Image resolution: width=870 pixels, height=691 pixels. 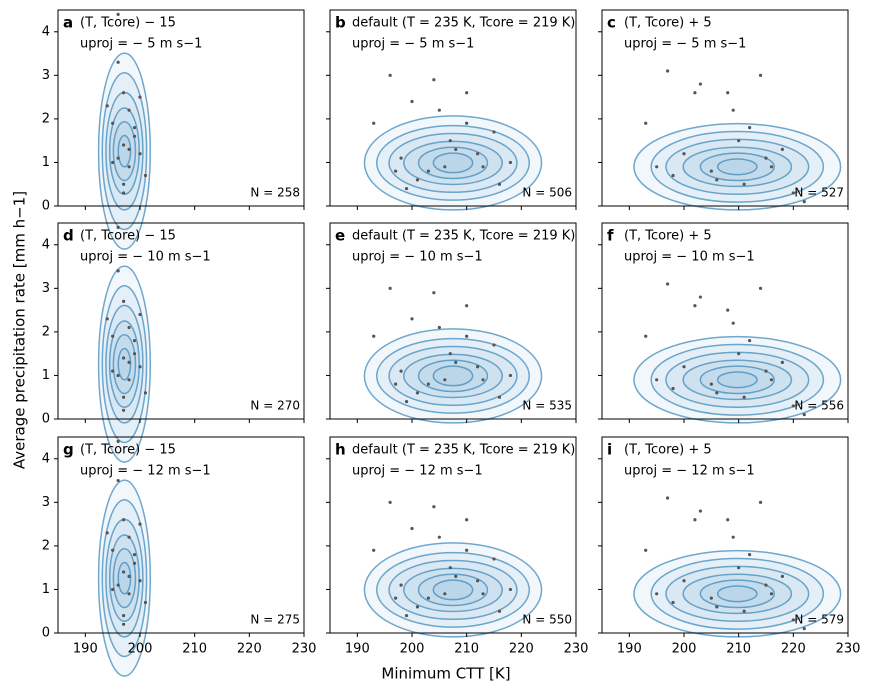 I want to click on panel-letter: h, so click(x=340, y=450).